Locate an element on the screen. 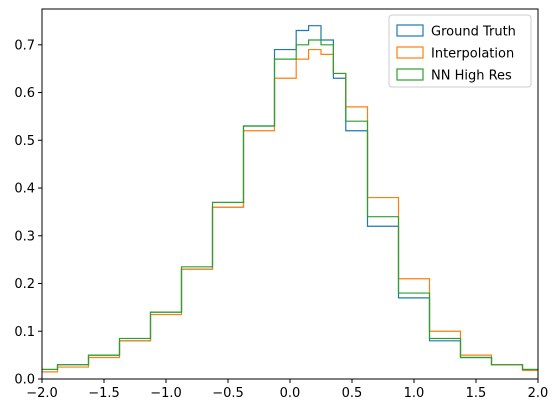  x-tick-label: −0.5 is located at coordinates (228, 393).